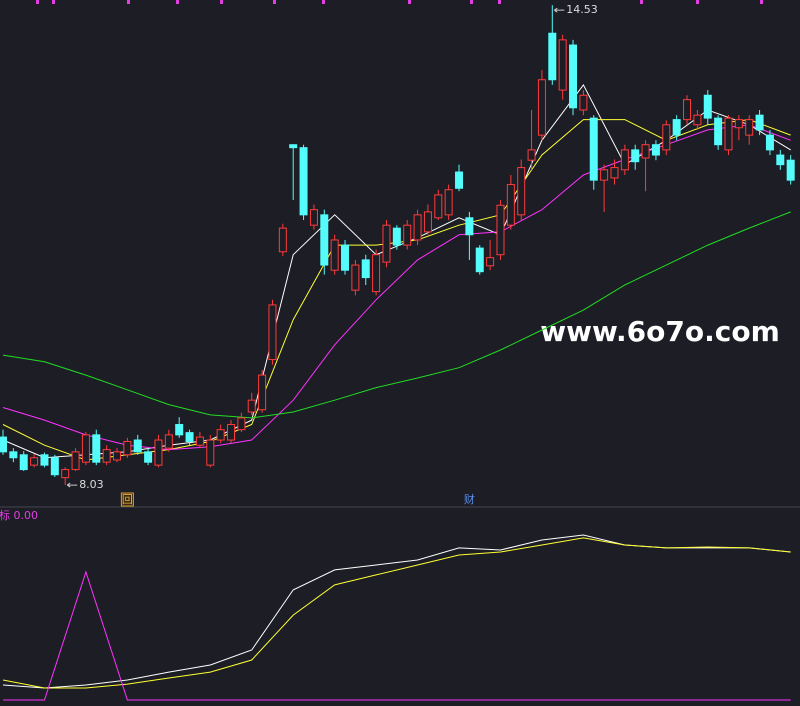  What do you see at coordinates (91, 484) in the screenshot?
I see `annotation-label: 8.03` at bounding box center [91, 484].